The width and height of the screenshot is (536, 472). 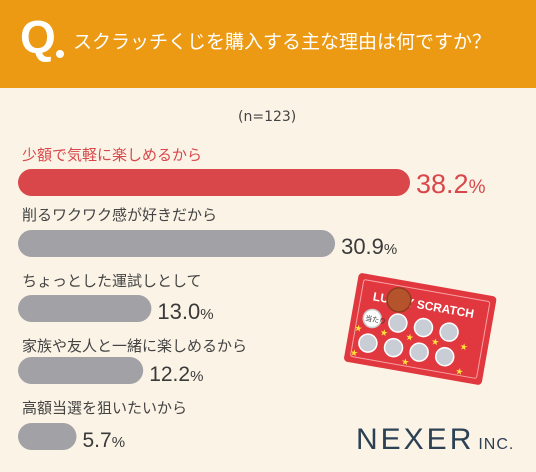 What do you see at coordinates (178, 311) in the screenshot?
I see `value-number: 13.0` at bounding box center [178, 311].